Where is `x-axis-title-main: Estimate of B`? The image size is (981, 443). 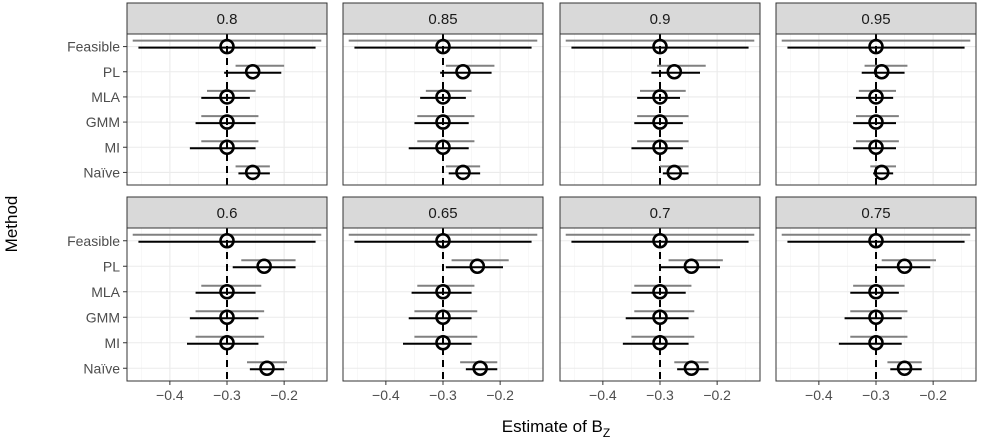 x-axis-title-main: Estimate of B is located at coordinates (552, 426).